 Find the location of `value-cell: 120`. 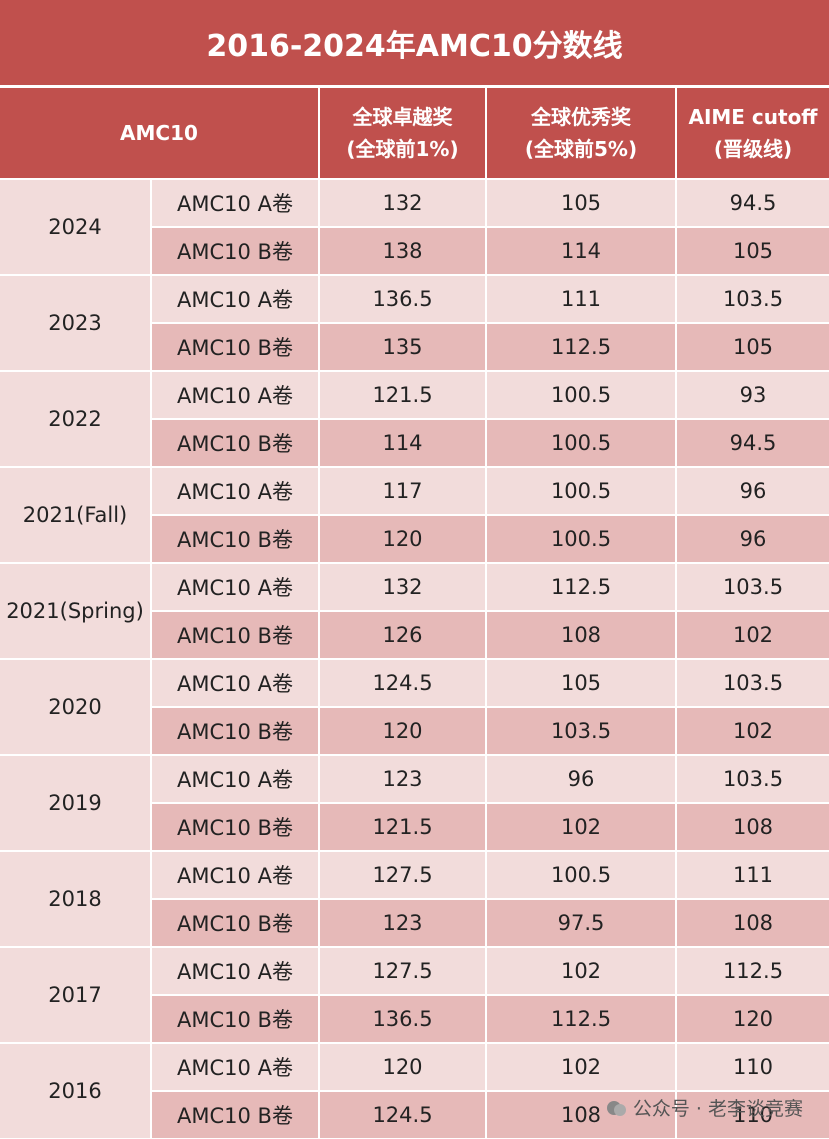

value-cell: 120 is located at coordinates (753, 1019).